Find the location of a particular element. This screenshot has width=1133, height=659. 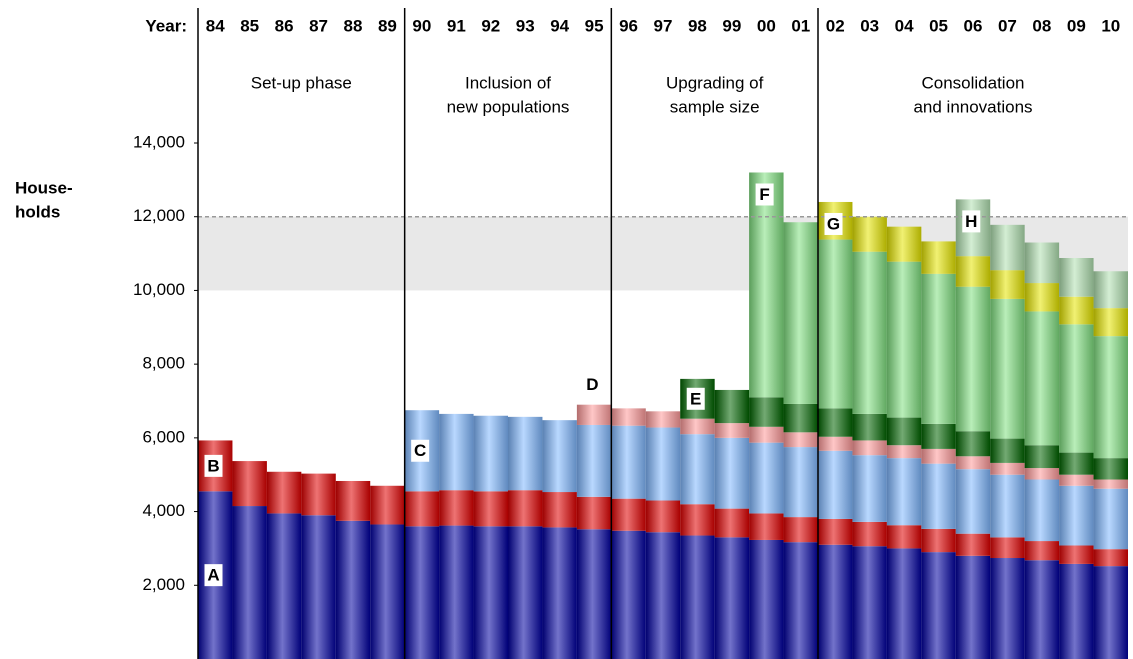

series-label: C is located at coordinates (420, 450).